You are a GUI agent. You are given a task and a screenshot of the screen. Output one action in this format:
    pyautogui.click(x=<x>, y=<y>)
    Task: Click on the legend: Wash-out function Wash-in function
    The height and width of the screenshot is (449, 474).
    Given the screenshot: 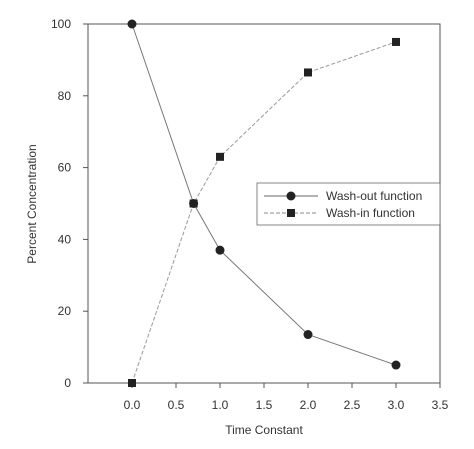 What is the action you would take?
    pyautogui.click(x=348, y=204)
    